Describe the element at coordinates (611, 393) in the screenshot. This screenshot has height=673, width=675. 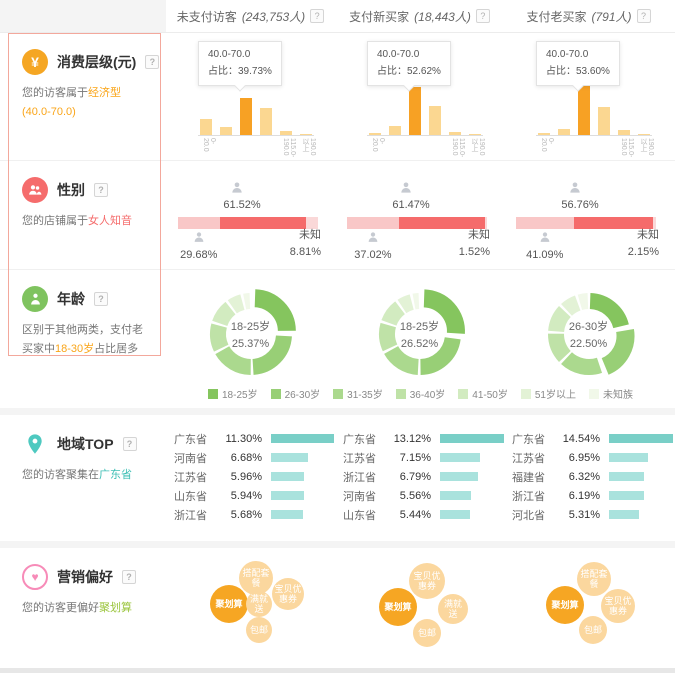
I see `legend-item: 未知族` at that location.